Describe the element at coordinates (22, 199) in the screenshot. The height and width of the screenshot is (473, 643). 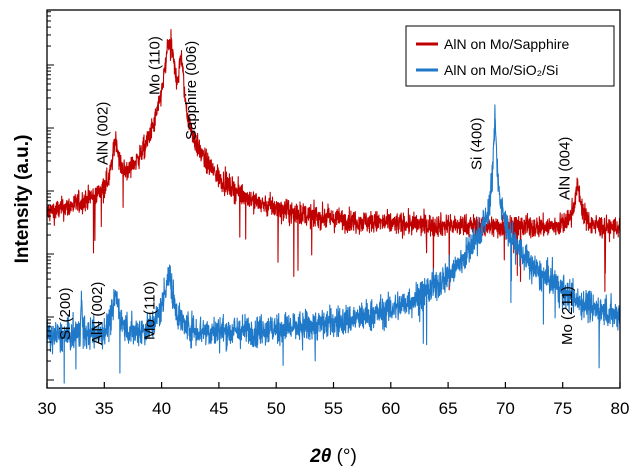
I see `y-axis-title: Intensity (a.u.)` at that location.